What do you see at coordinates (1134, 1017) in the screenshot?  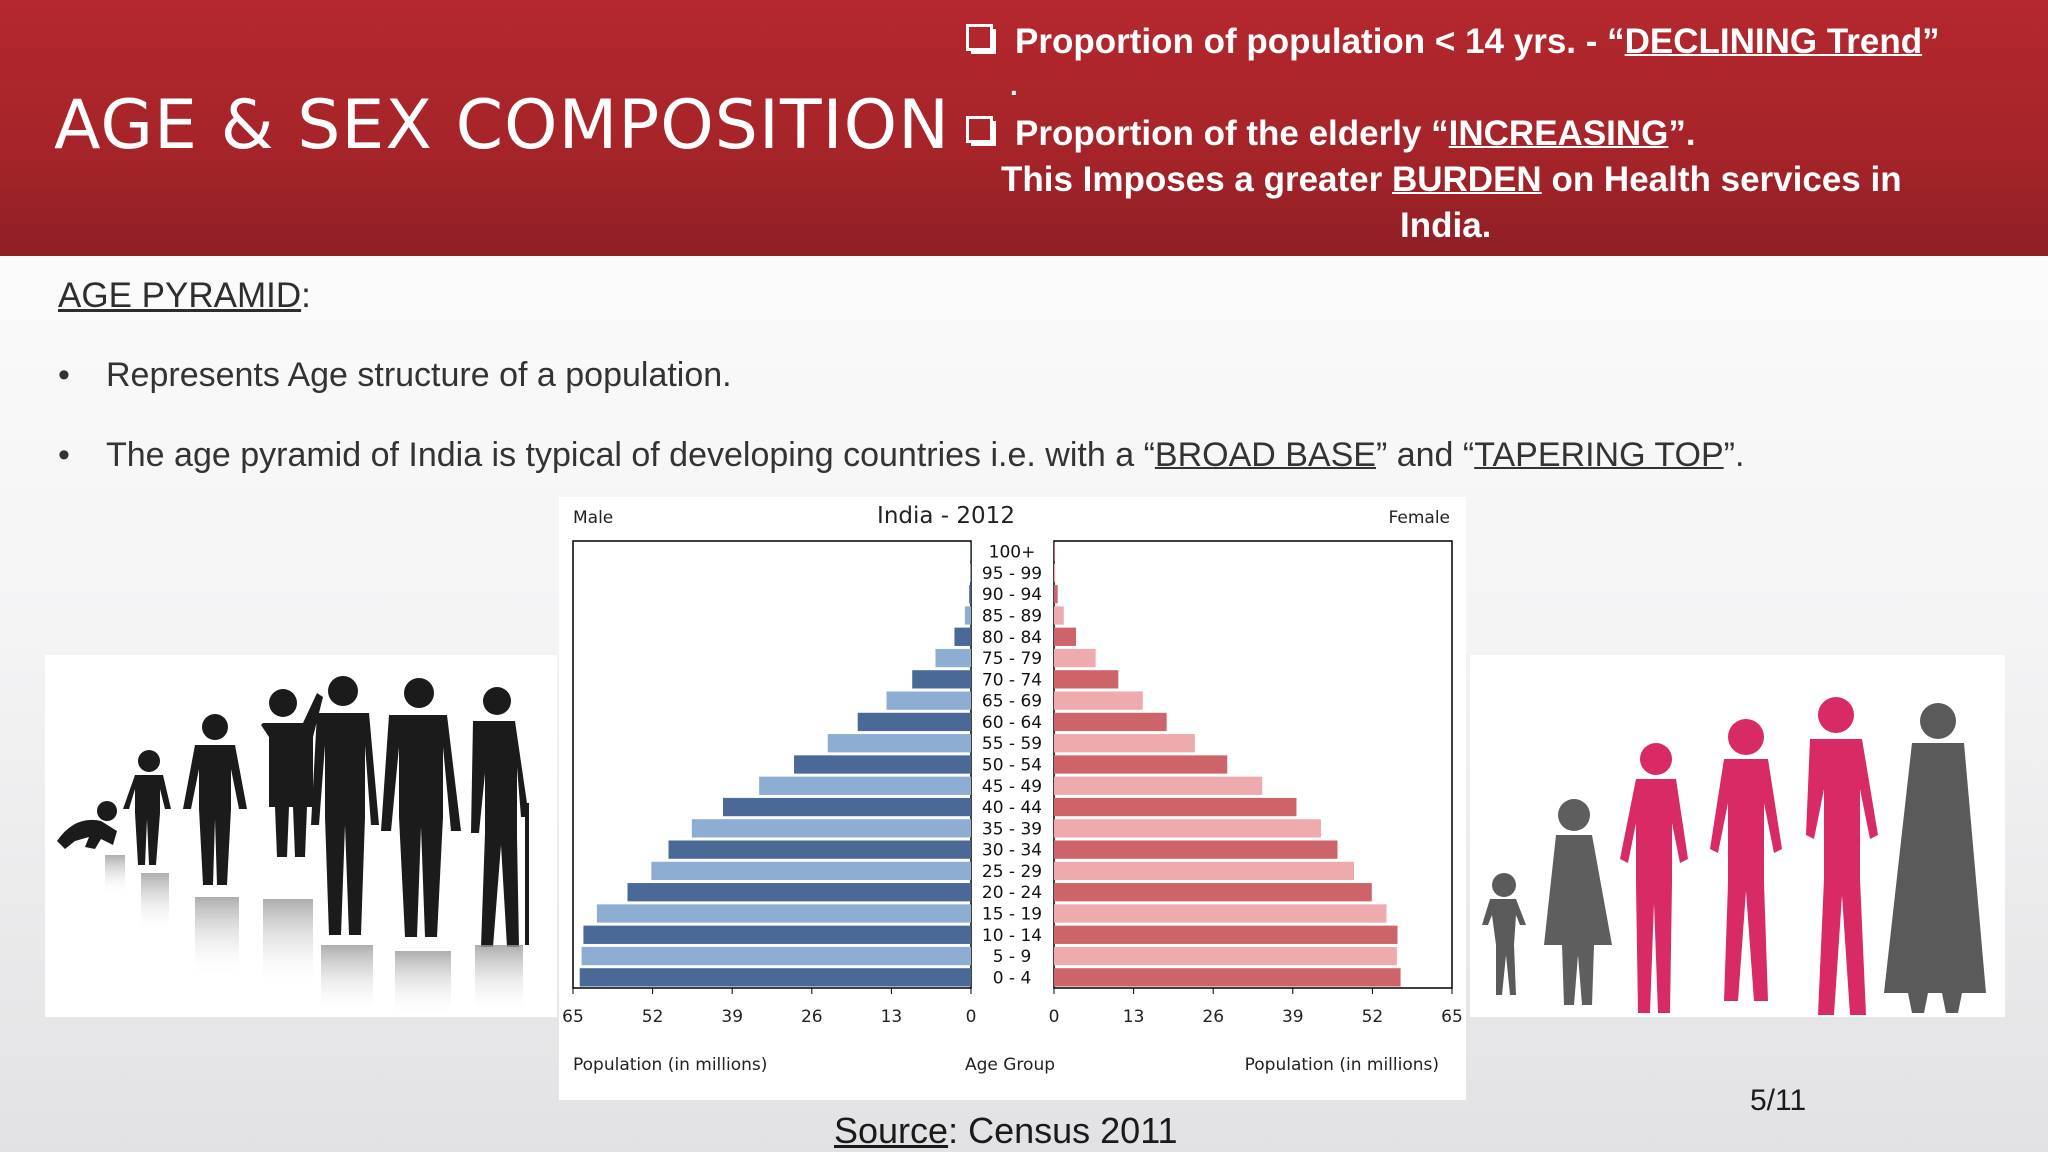 I see `tick-label-right: 13` at bounding box center [1134, 1017].